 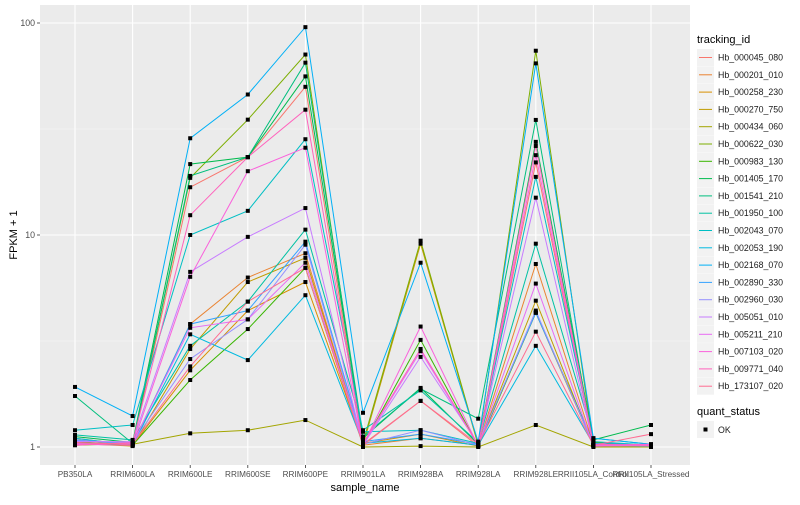 I want to click on legend-item: Hb_173107_020, so click(x=740, y=386).